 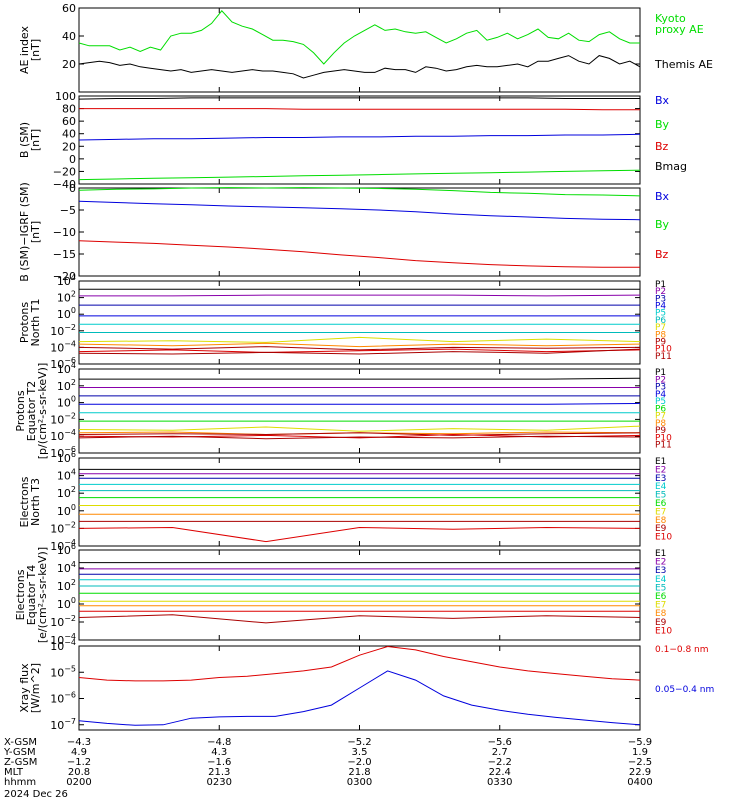 I want to click on series-legend-label: E1, so click(x=660, y=462).